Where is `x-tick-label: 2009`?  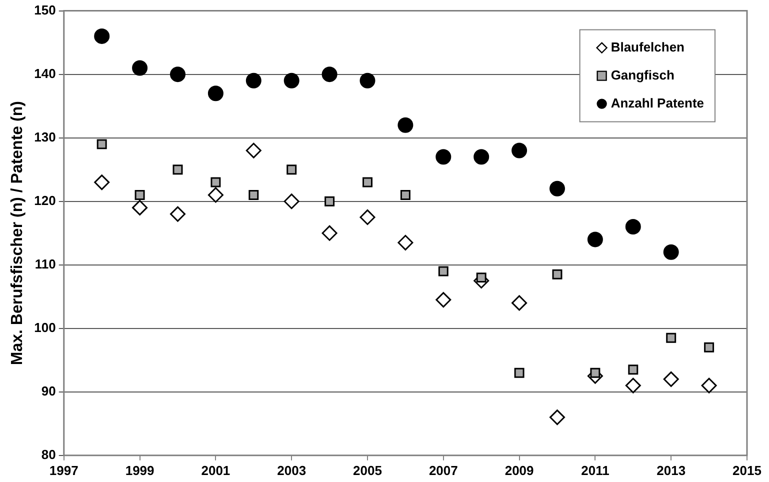
x-tick-label: 2009 is located at coordinates (519, 470).